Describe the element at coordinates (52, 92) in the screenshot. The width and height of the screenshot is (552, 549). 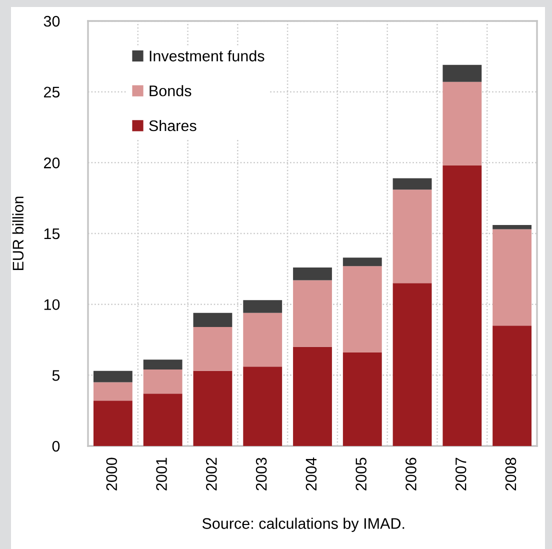
I see `y-tick-label: 25` at that location.